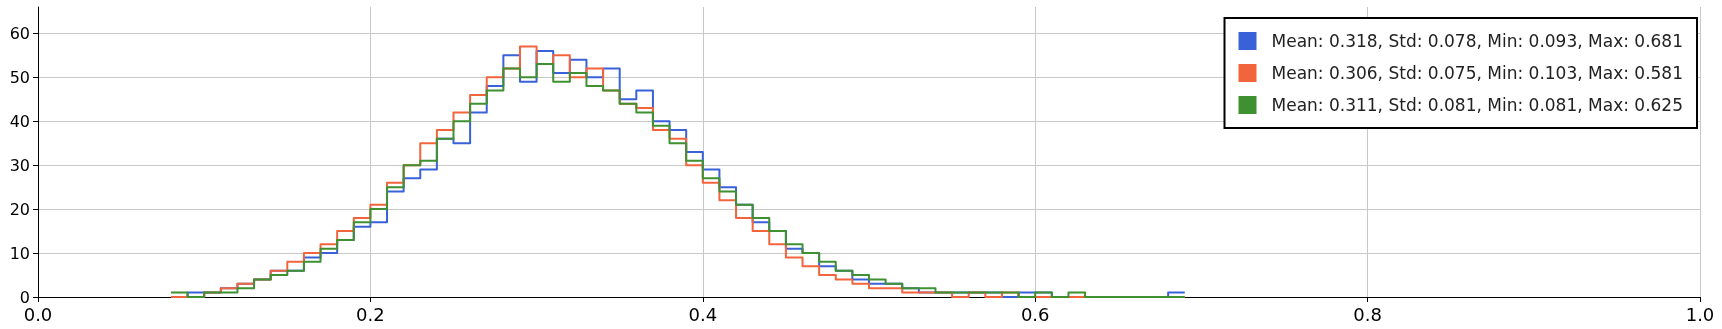 Image resolution: width=1722 pixels, height=329 pixels. What do you see at coordinates (1367, 314) in the screenshot?
I see `x-tick-label: 0.8` at bounding box center [1367, 314].